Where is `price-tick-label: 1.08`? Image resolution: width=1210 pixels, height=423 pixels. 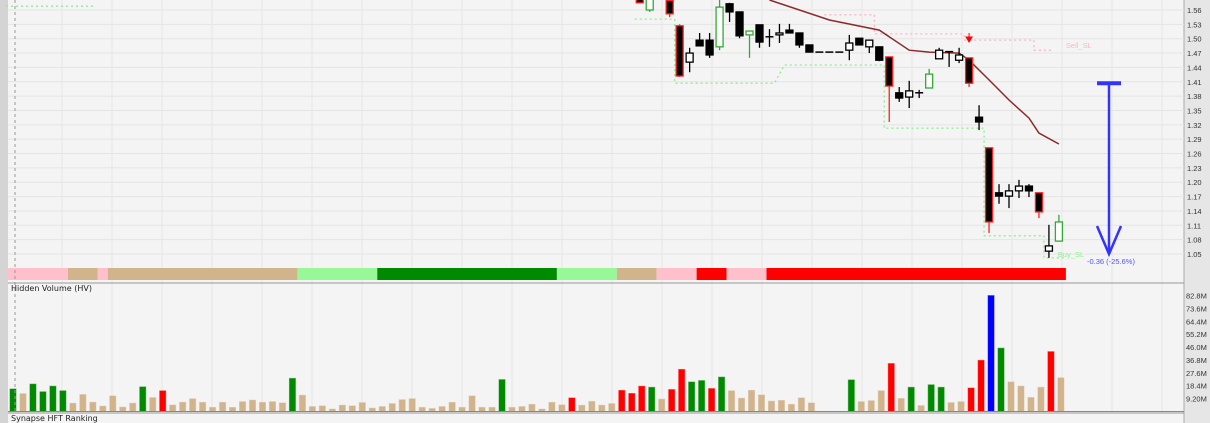
price-tick-label: 1.08 is located at coordinates (1194, 240).